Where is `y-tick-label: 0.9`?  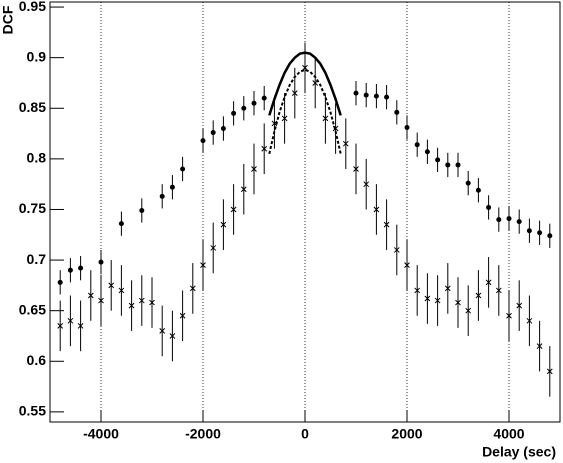 y-tick-label: 0.9 is located at coordinates (37, 56).